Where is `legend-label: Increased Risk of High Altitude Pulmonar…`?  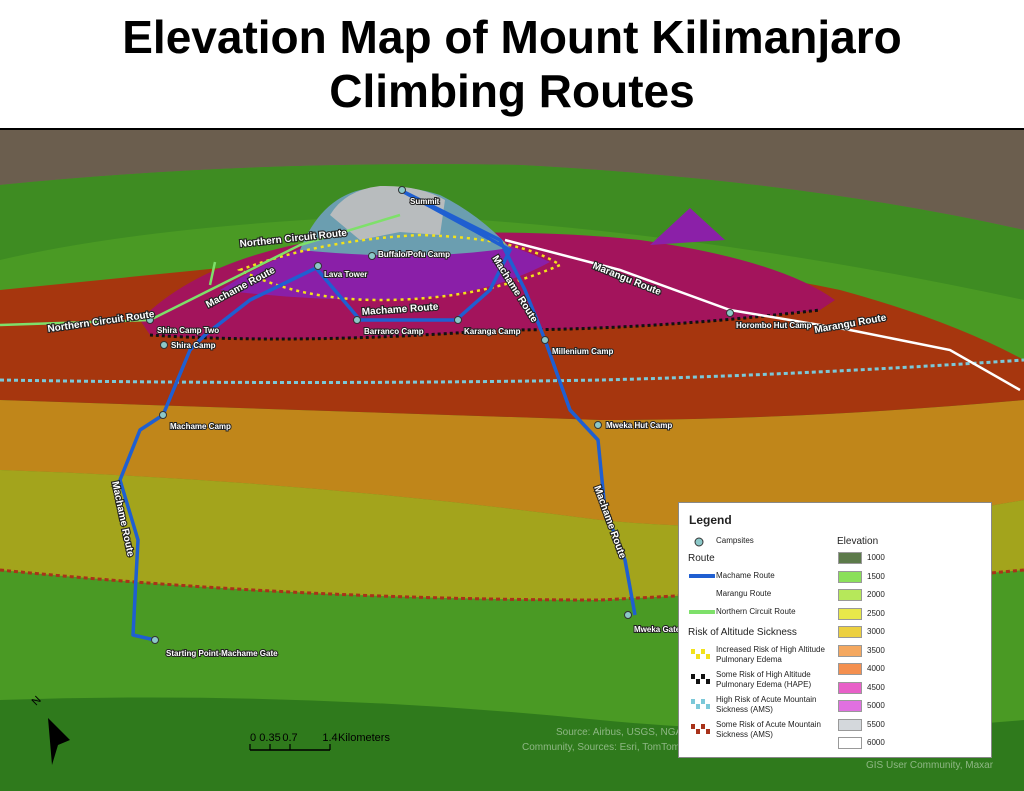 legend-label: Increased Risk of High Altitude Pulmonar… is located at coordinates (770, 654).